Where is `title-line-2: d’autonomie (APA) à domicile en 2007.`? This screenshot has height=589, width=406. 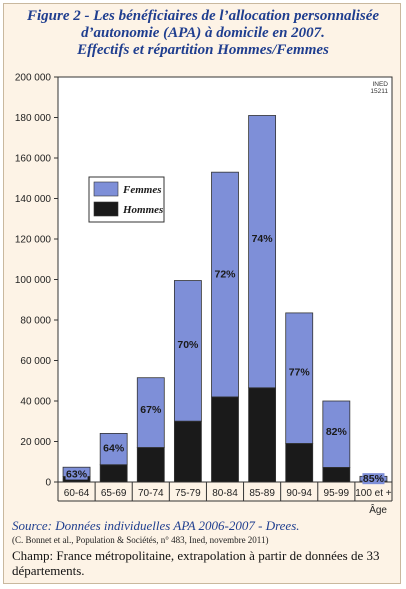
title-line-2: d’autonomie (APA) à domicile en 2007. is located at coordinates (203, 33).